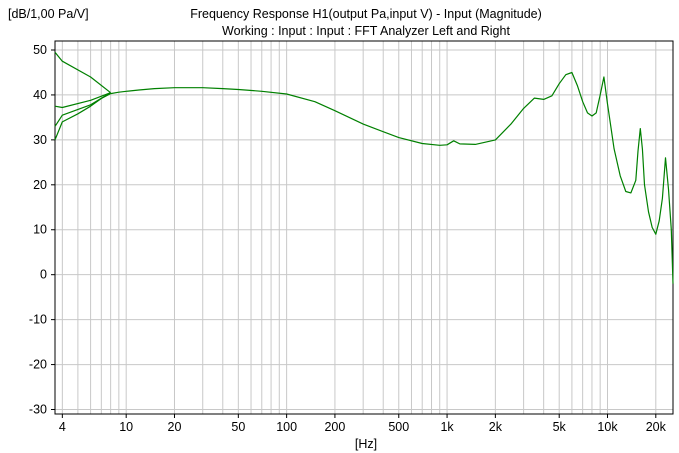  What do you see at coordinates (62, 427) in the screenshot?
I see `x-tick-label: 4` at bounding box center [62, 427].